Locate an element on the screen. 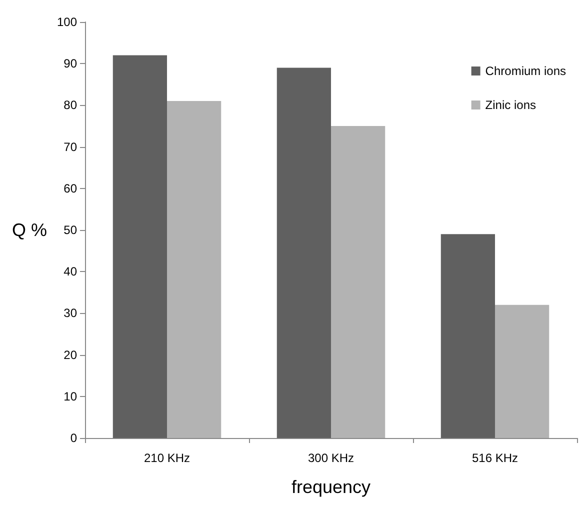 This screenshot has width=579, height=521. y-tick-label: 80 is located at coordinates (71, 105).